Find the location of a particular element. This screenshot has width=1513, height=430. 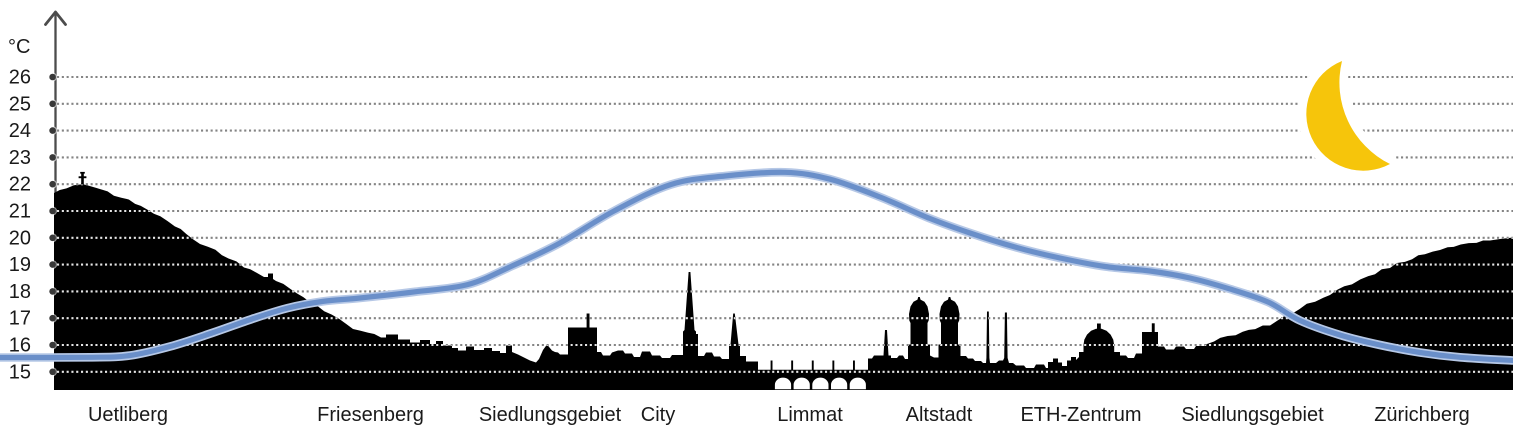

svg-text: 24 is located at coordinates (20, 131).